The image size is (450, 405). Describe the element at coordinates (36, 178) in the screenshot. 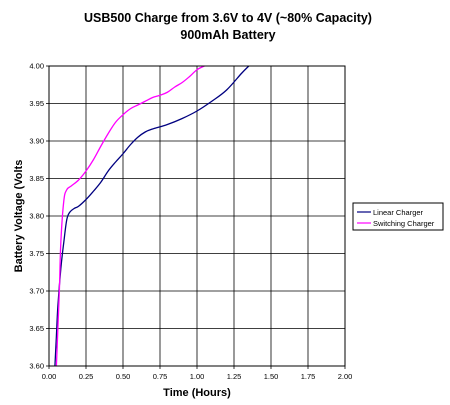

I see `y-tick-label: 3.85` at that location.